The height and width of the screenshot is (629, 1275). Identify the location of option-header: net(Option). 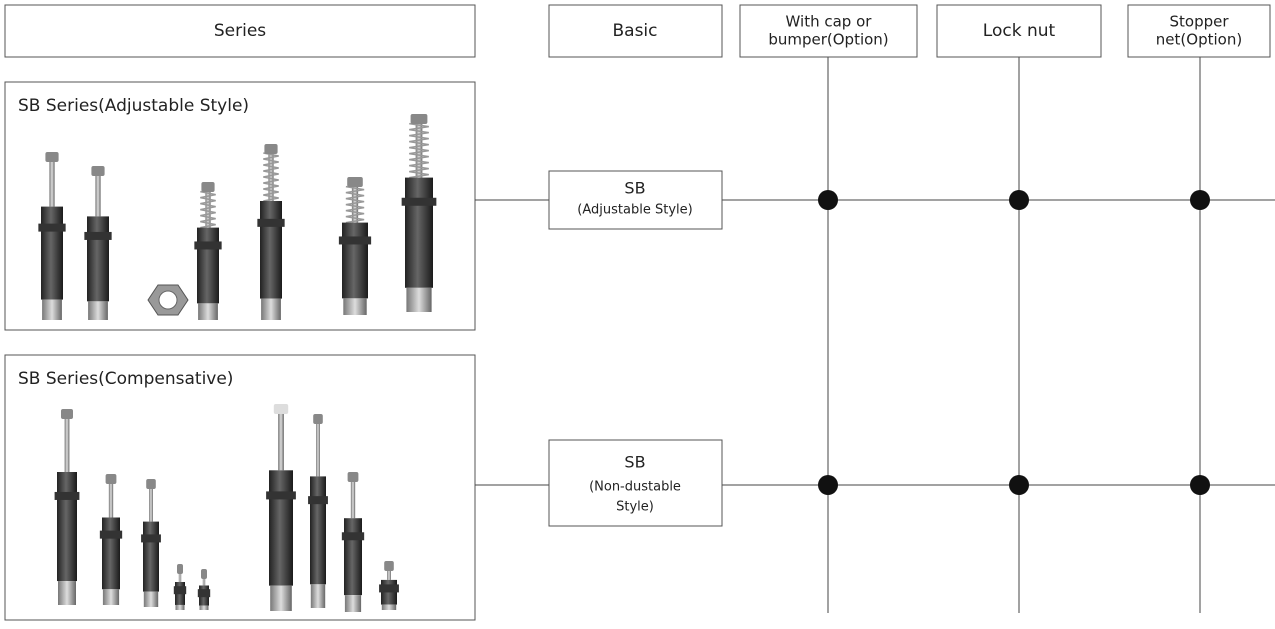
(1199, 40).